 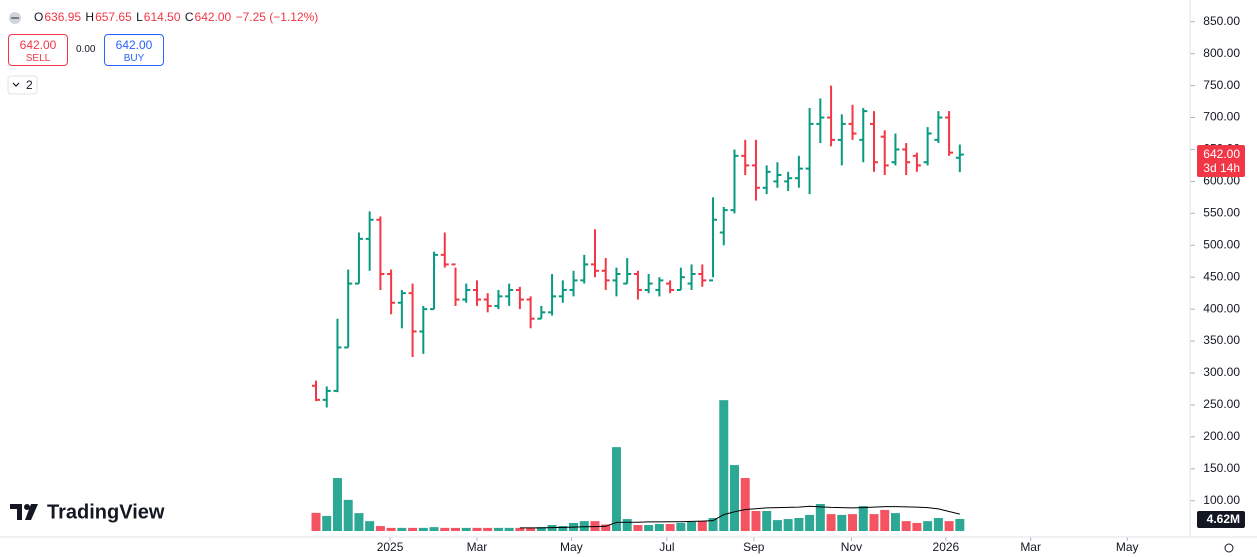 I want to click on y-tick-label: 300.00, so click(x=1221, y=372).